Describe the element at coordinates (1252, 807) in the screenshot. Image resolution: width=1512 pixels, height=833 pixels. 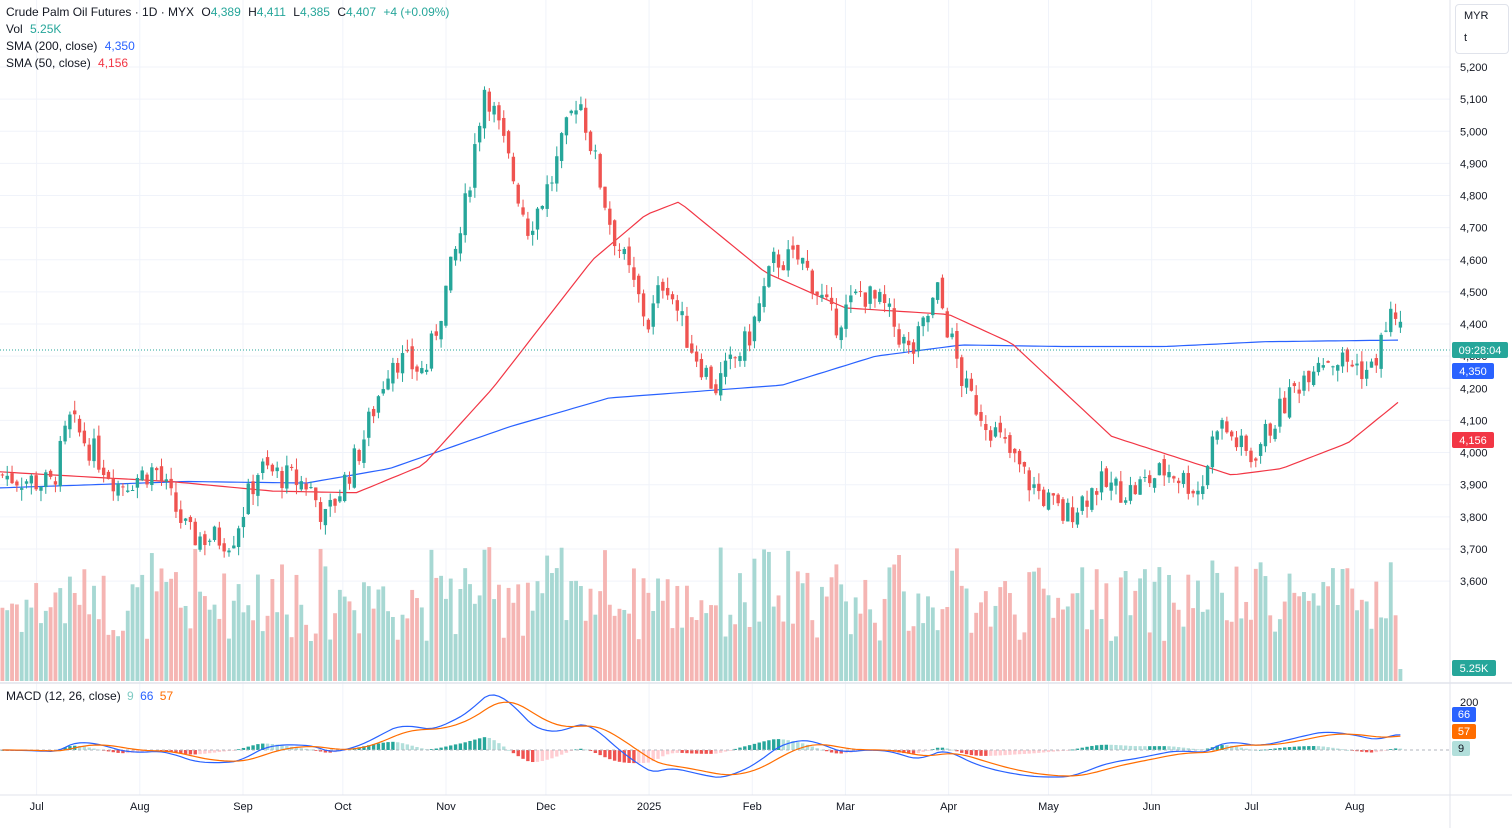
I see `time-tick-label: Jul` at that location.